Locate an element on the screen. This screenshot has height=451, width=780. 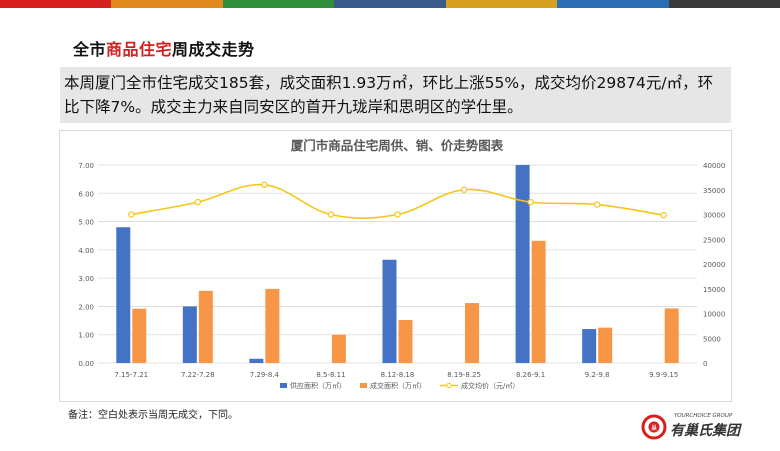
chart-line is located at coordinates (397, 200).